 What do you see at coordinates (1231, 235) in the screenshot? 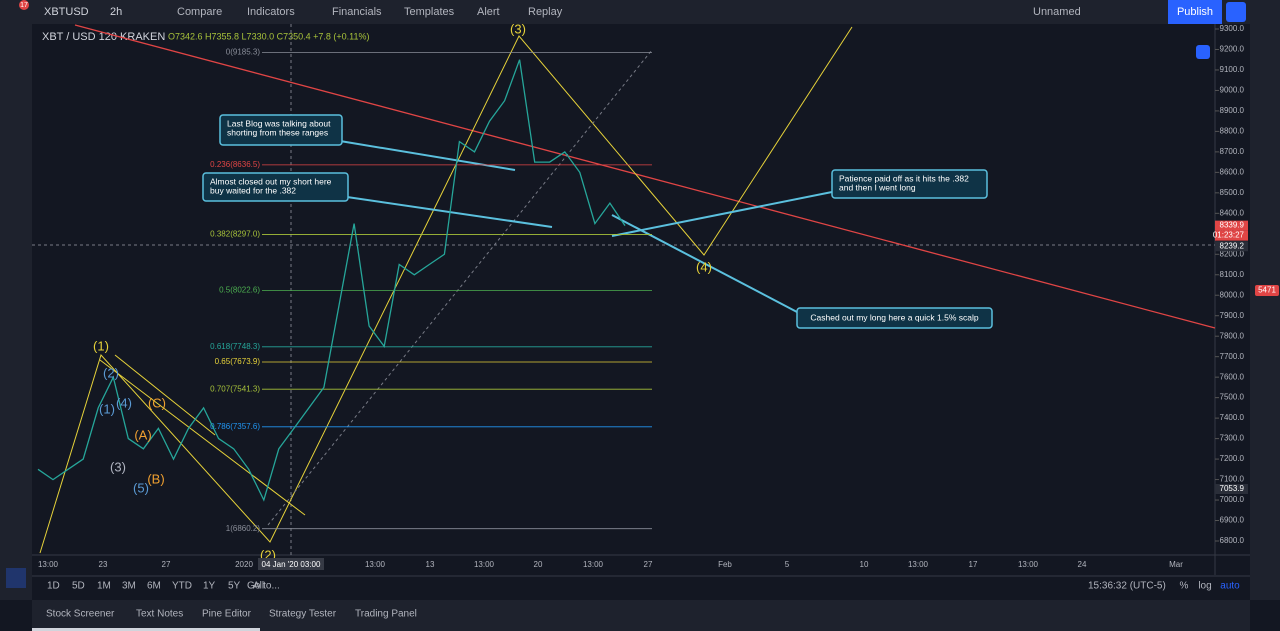
I see `countdown-box` at bounding box center [1231, 235].